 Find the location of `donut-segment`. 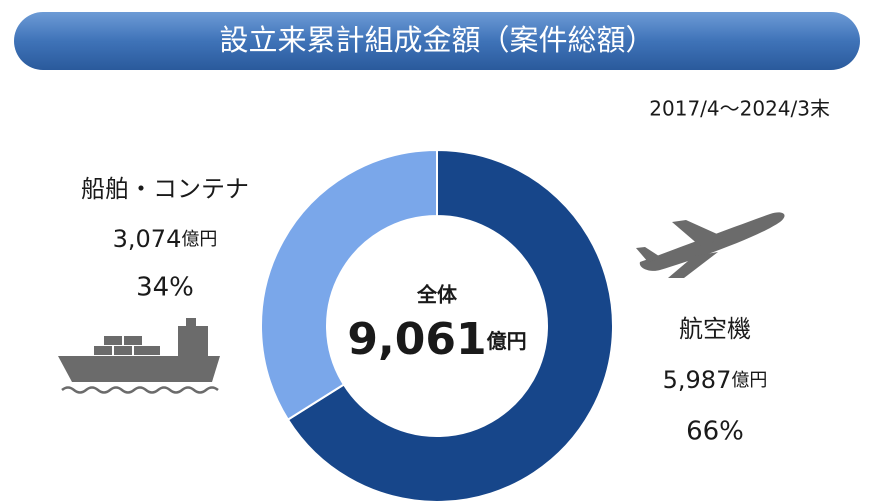

donut-segment is located at coordinates (349, 284).